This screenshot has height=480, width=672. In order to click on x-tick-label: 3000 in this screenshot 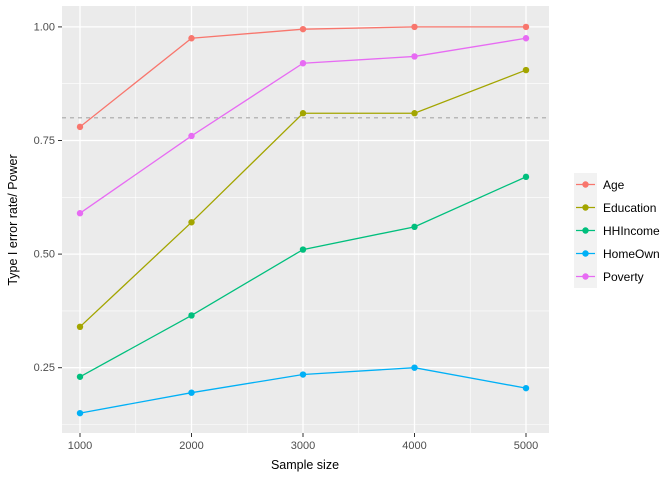, I will do `click(303, 446)`.